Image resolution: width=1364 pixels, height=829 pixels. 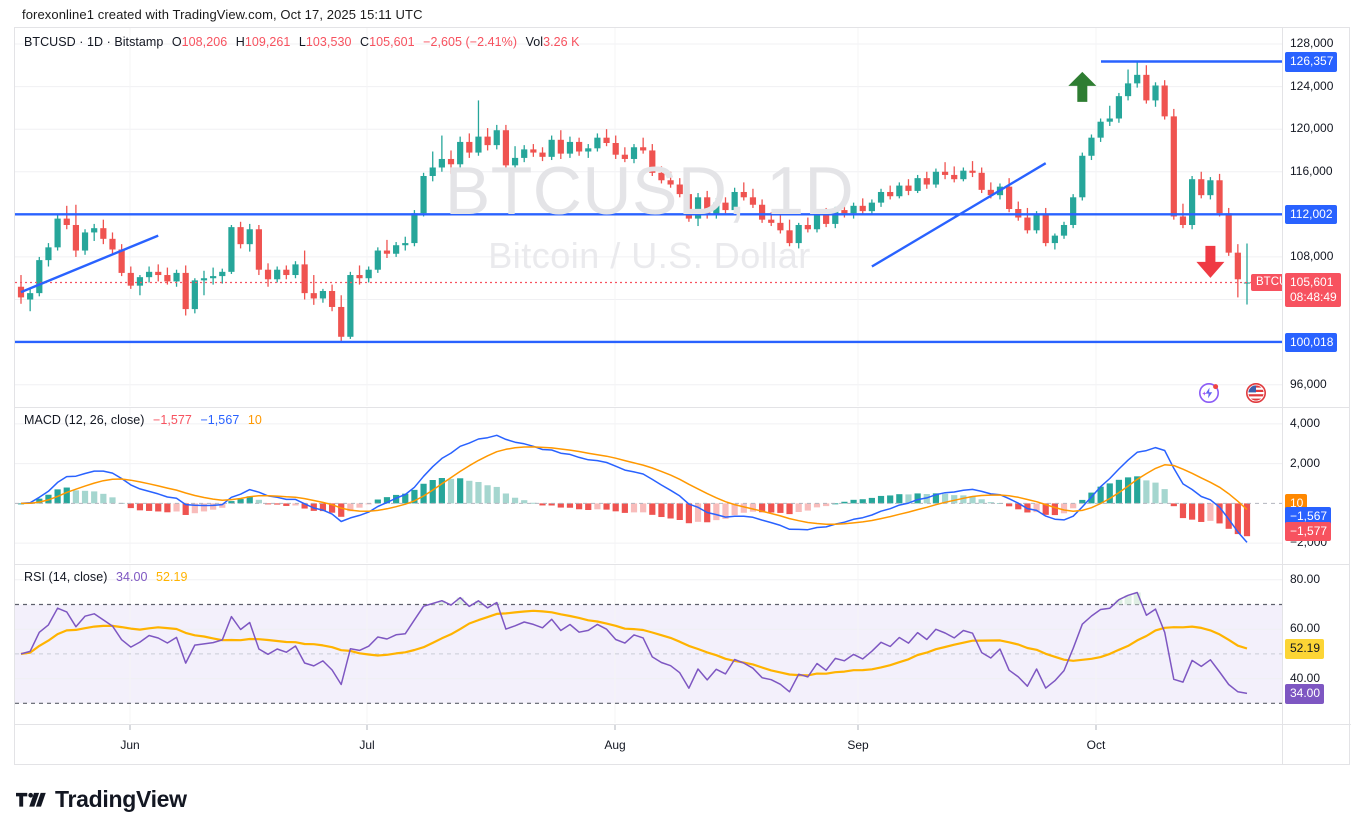 What do you see at coordinates (1305, 628) in the screenshot?
I see `rsi-axis-tick: 60.00` at bounding box center [1305, 628].